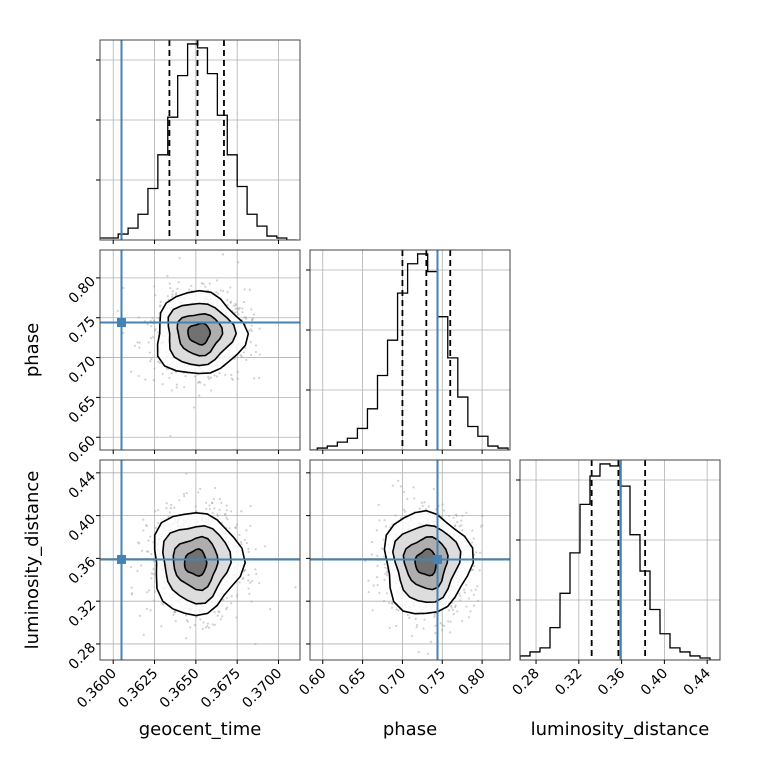 Image resolution: width=760 pixels, height=760 pixels. Describe the element at coordinates (654, 682) in the screenshot. I see `x-tick-label: 0.40` at that location.